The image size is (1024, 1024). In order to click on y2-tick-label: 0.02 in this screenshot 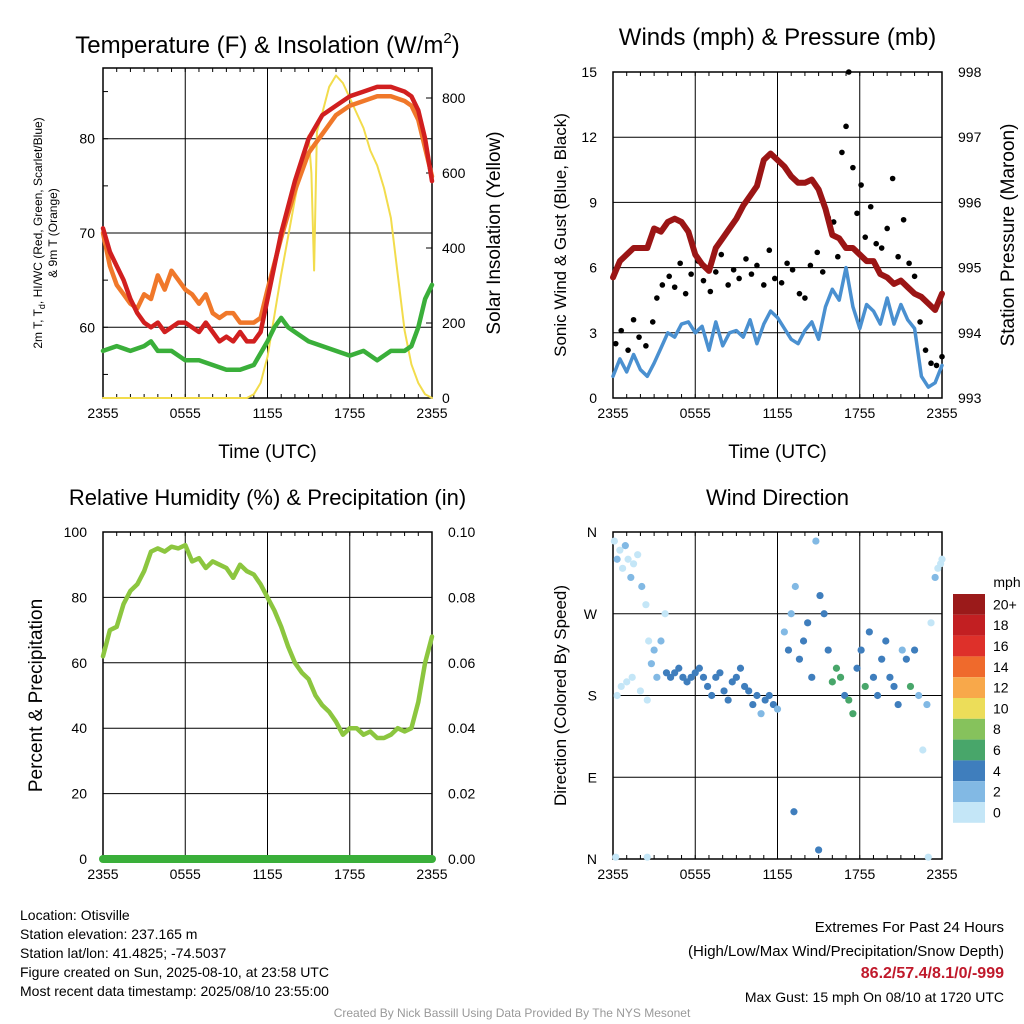, I will do `click(461, 794)`.